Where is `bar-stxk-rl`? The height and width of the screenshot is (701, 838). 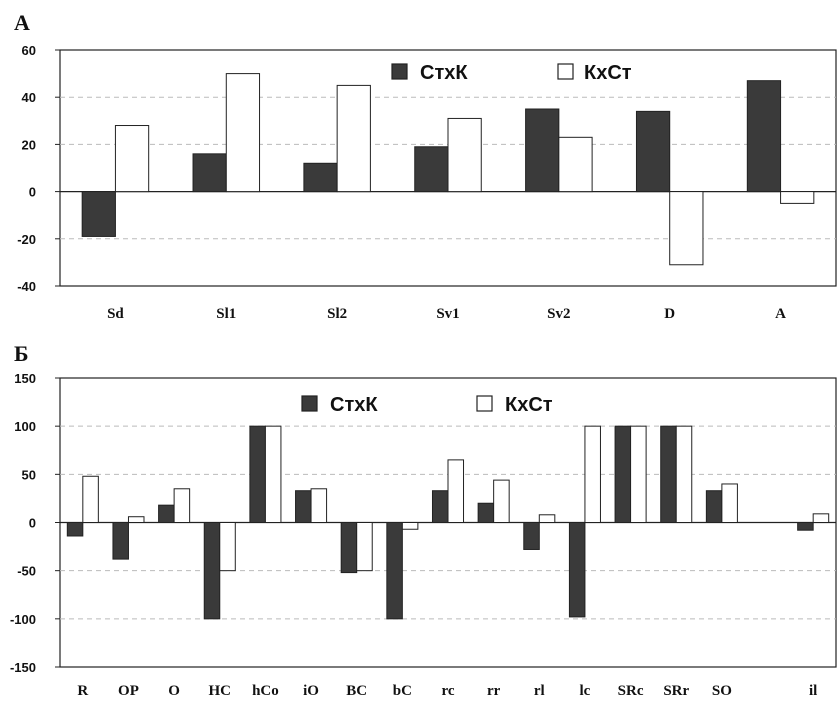
bar-stxk-rl is located at coordinates (531, 536).